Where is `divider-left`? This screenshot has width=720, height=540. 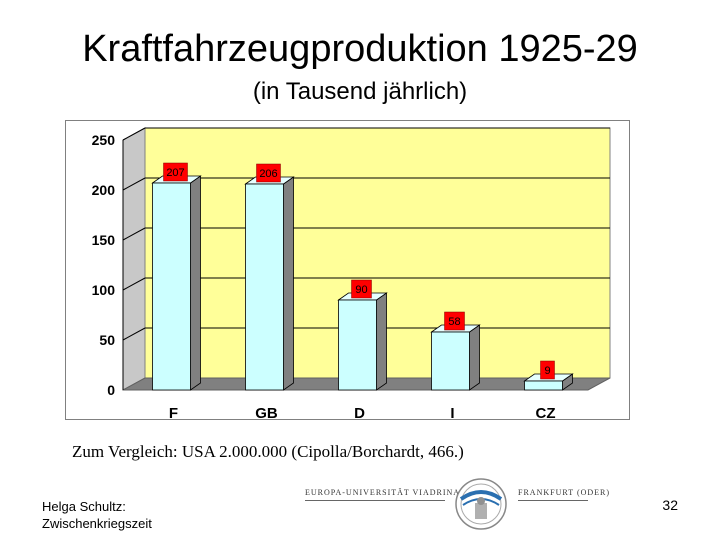
divider-left is located at coordinates (375, 500).